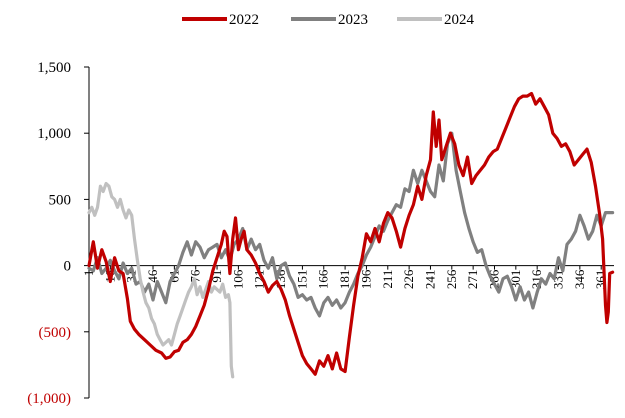  What do you see at coordinates (244, 20) in the screenshot?
I see `legend-label-2022: 2022` at bounding box center [244, 20].